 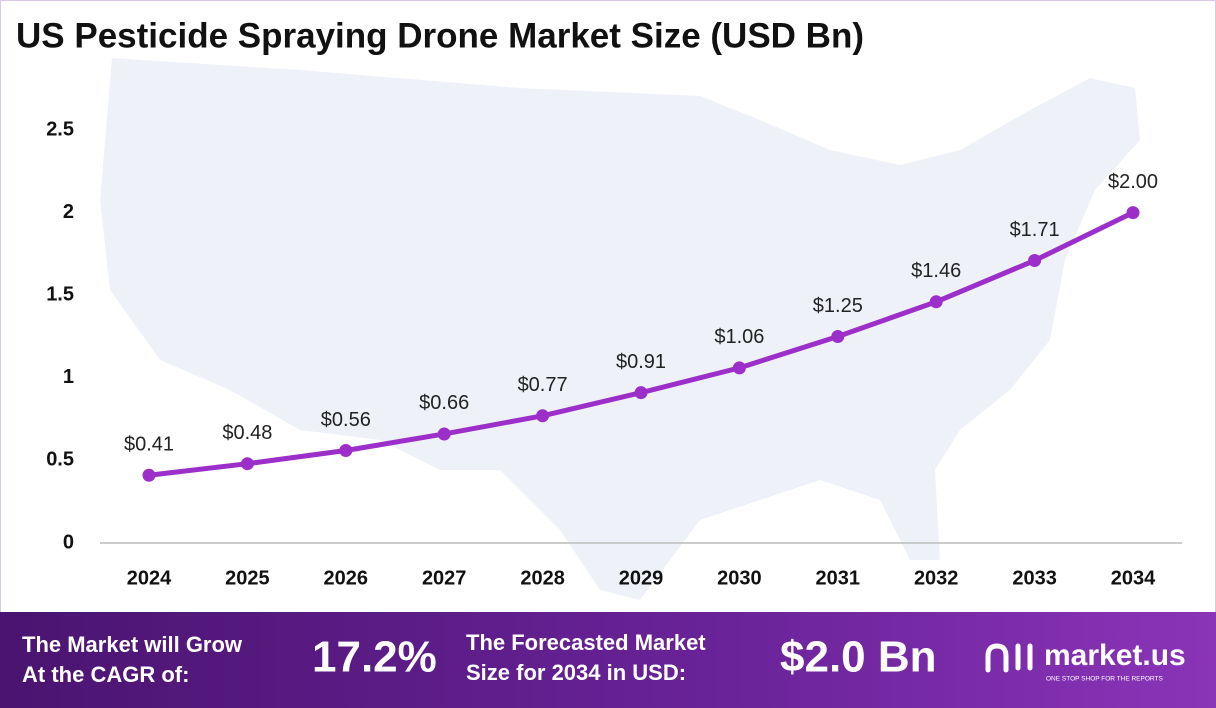 What do you see at coordinates (444, 403) in the screenshot?
I see `data-label: $0.66` at bounding box center [444, 403].